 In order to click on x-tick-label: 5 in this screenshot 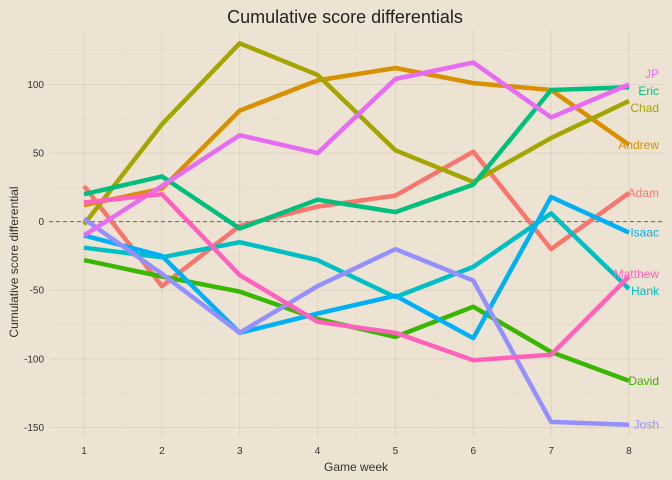, I will do `click(396, 451)`.